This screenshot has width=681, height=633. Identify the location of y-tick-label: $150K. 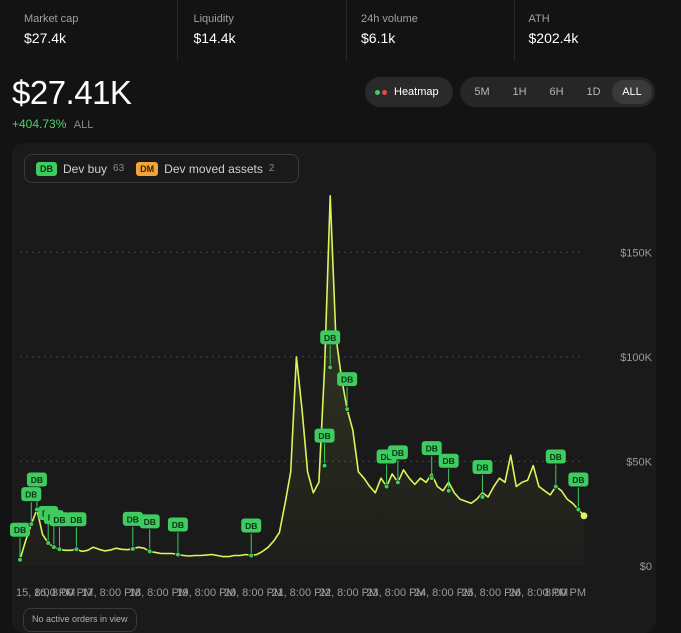
(636, 253).